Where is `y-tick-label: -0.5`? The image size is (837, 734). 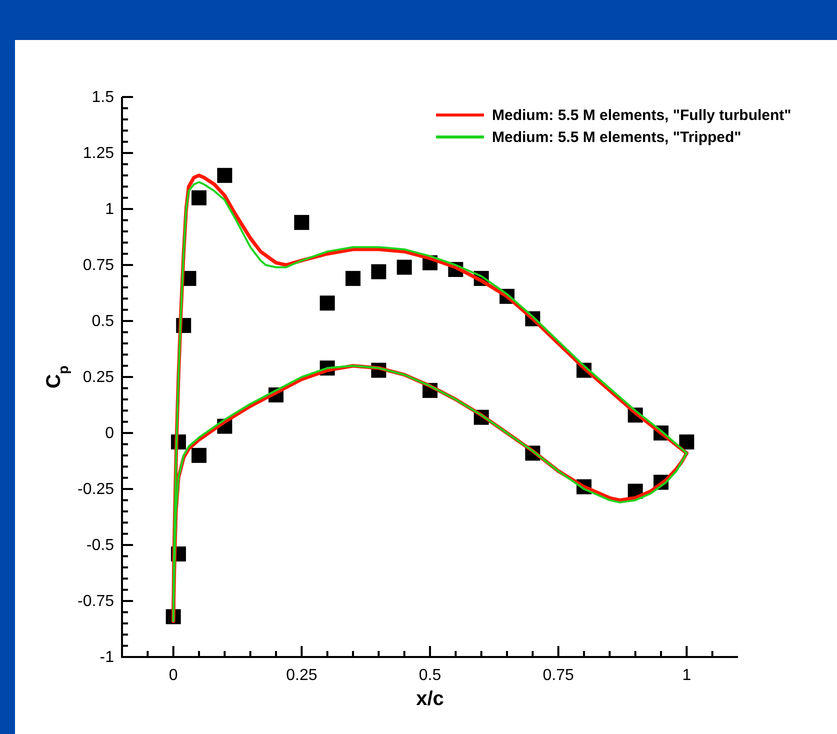
y-tick-label: -0.5 is located at coordinates (100, 545).